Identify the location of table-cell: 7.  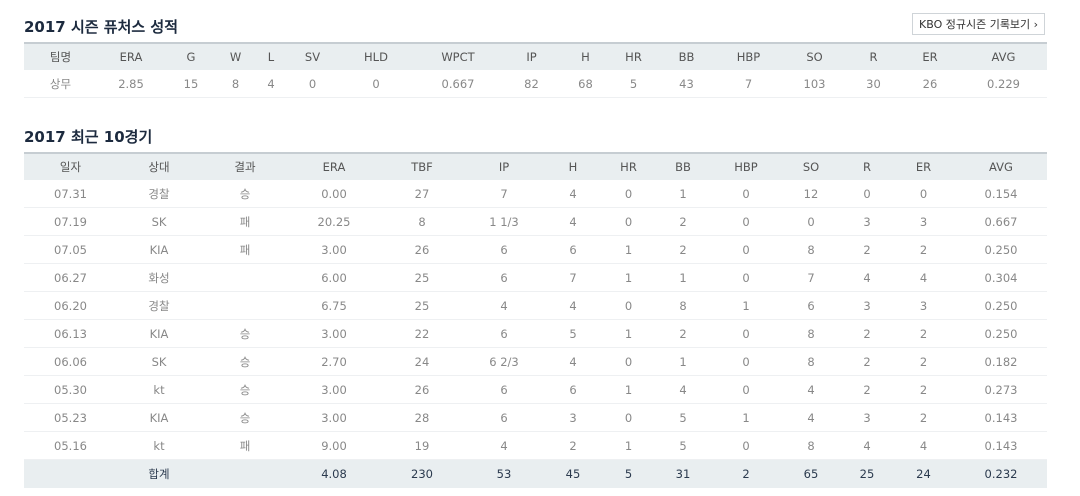
(811, 277).